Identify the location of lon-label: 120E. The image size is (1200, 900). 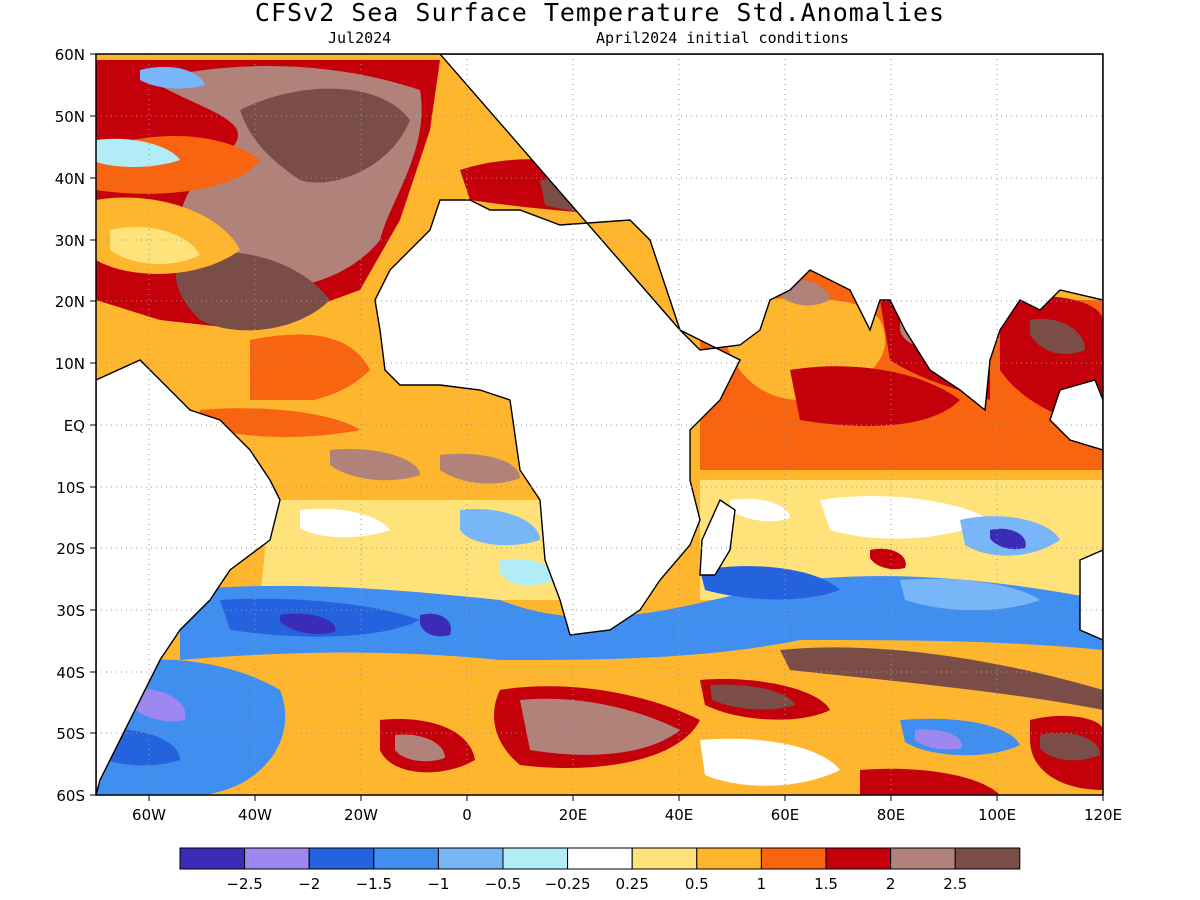
(1103, 815).